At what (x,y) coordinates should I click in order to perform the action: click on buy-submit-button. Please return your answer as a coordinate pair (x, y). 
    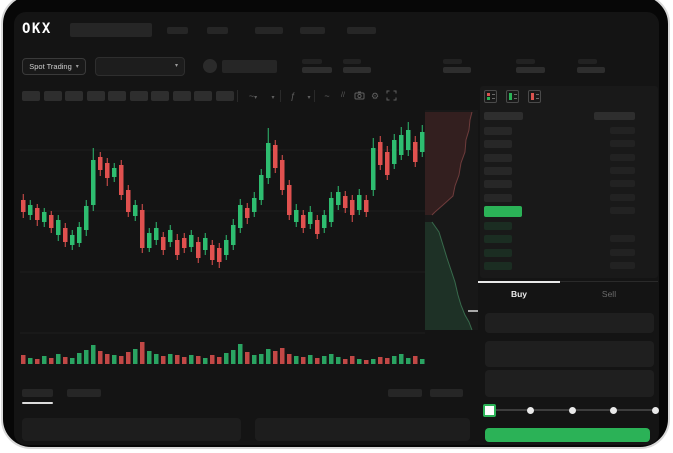
    Looking at the image, I should click on (567, 435).